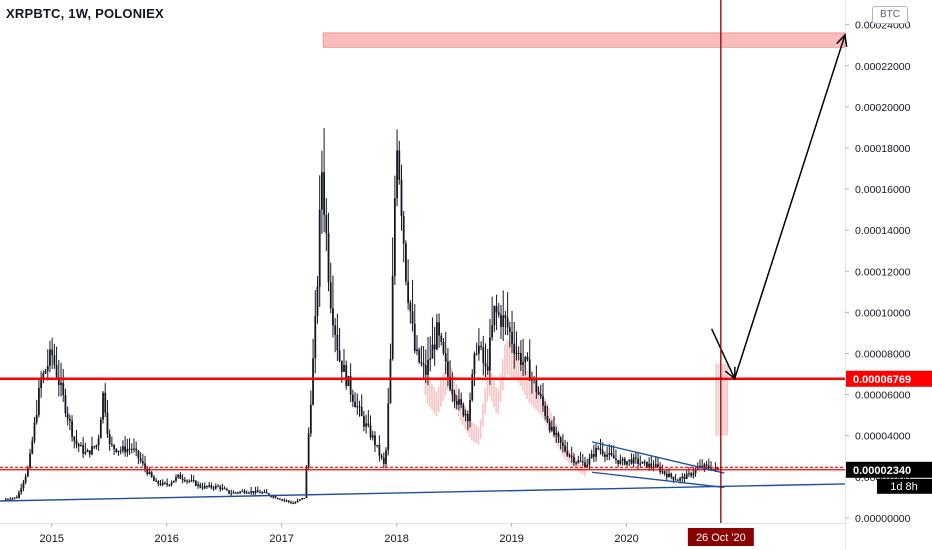  Describe the element at coordinates (883, 67) in the screenshot. I see `y-tick-label: 0.00022000` at that location.